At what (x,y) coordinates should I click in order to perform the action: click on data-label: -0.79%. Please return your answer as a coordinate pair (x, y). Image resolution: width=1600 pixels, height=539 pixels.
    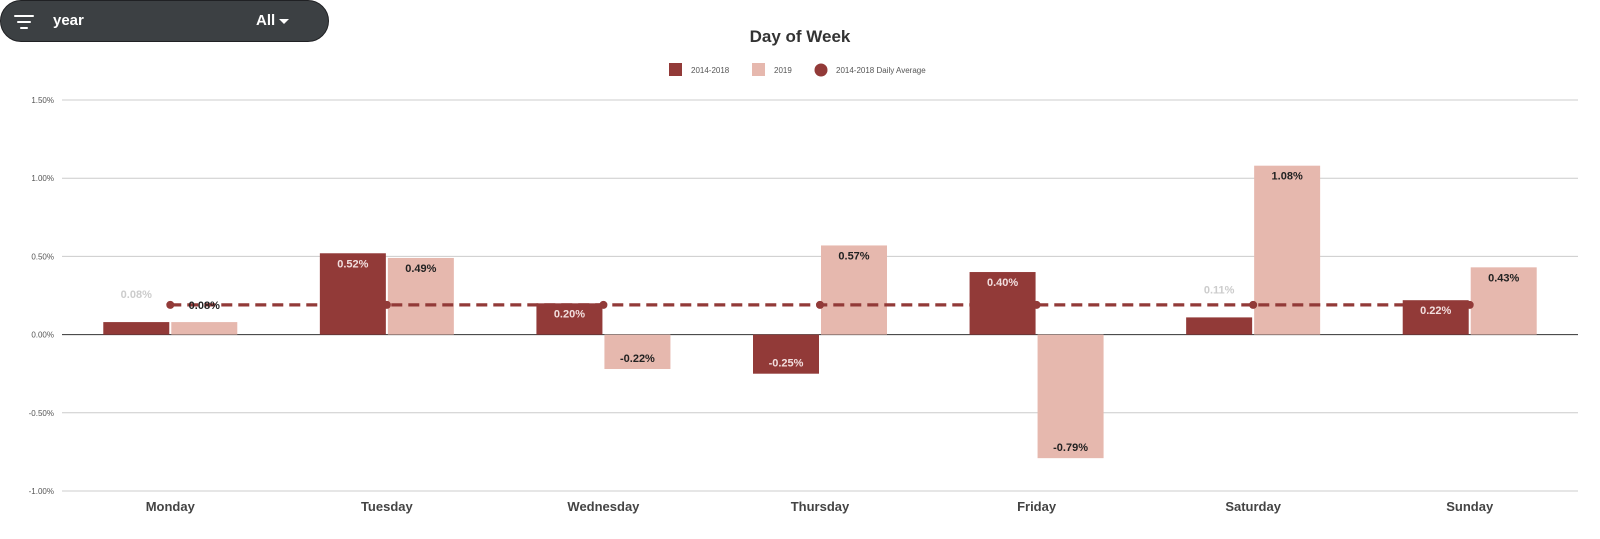
    Looking at the image, I should click on (1070, 448).